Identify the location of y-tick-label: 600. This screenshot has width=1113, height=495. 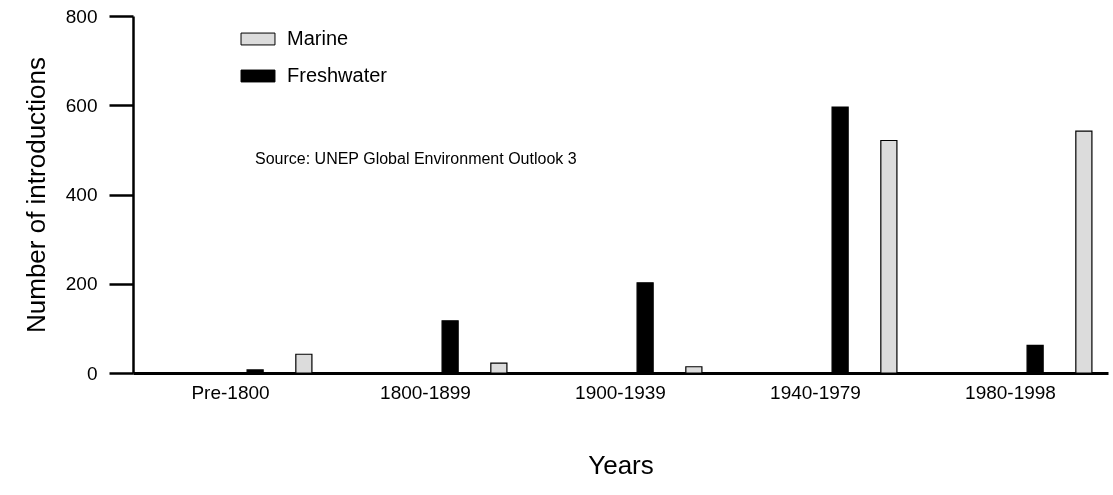
(81, 105).